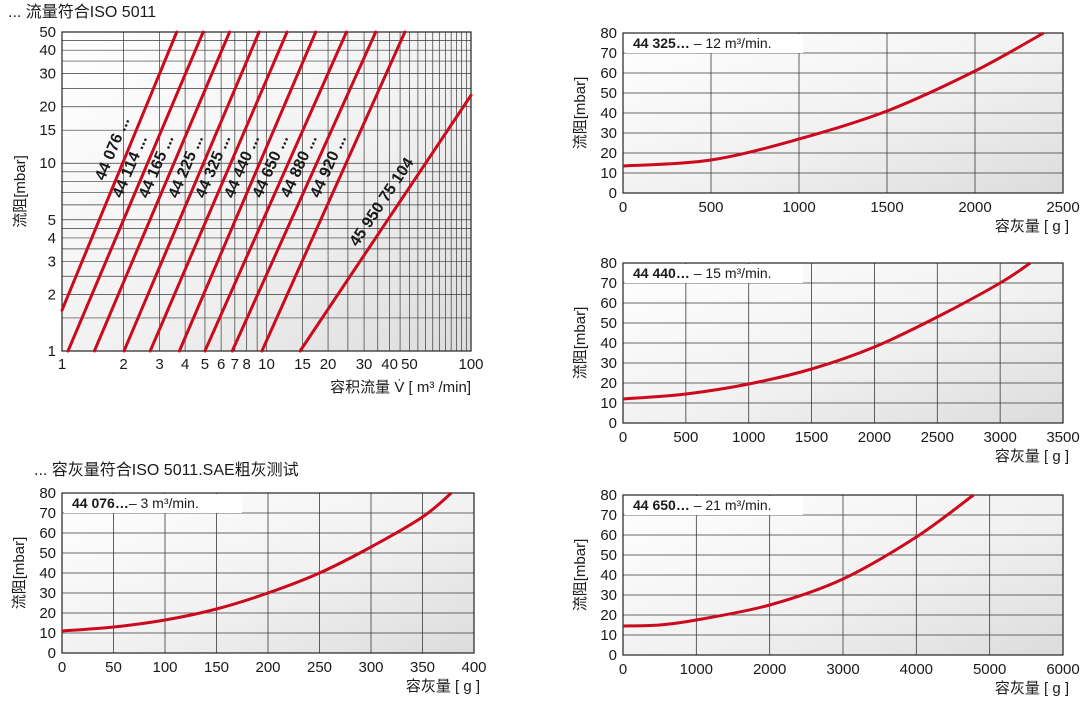  I want to click on flow-x-axis-label: 容积流量 V̇ [ m³ /min], so click(400, 387).